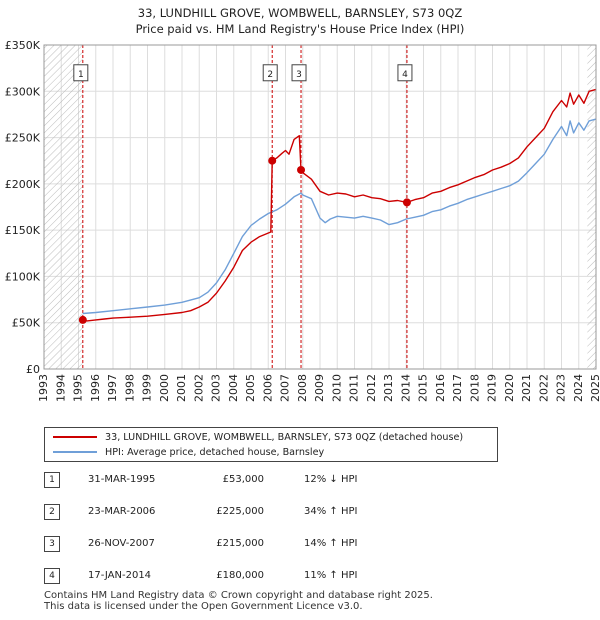 The image size is (600, 620). Describe the element at coordinates (23, 184) in the screenshot. I see `y-tick-label: £200K` at that location.